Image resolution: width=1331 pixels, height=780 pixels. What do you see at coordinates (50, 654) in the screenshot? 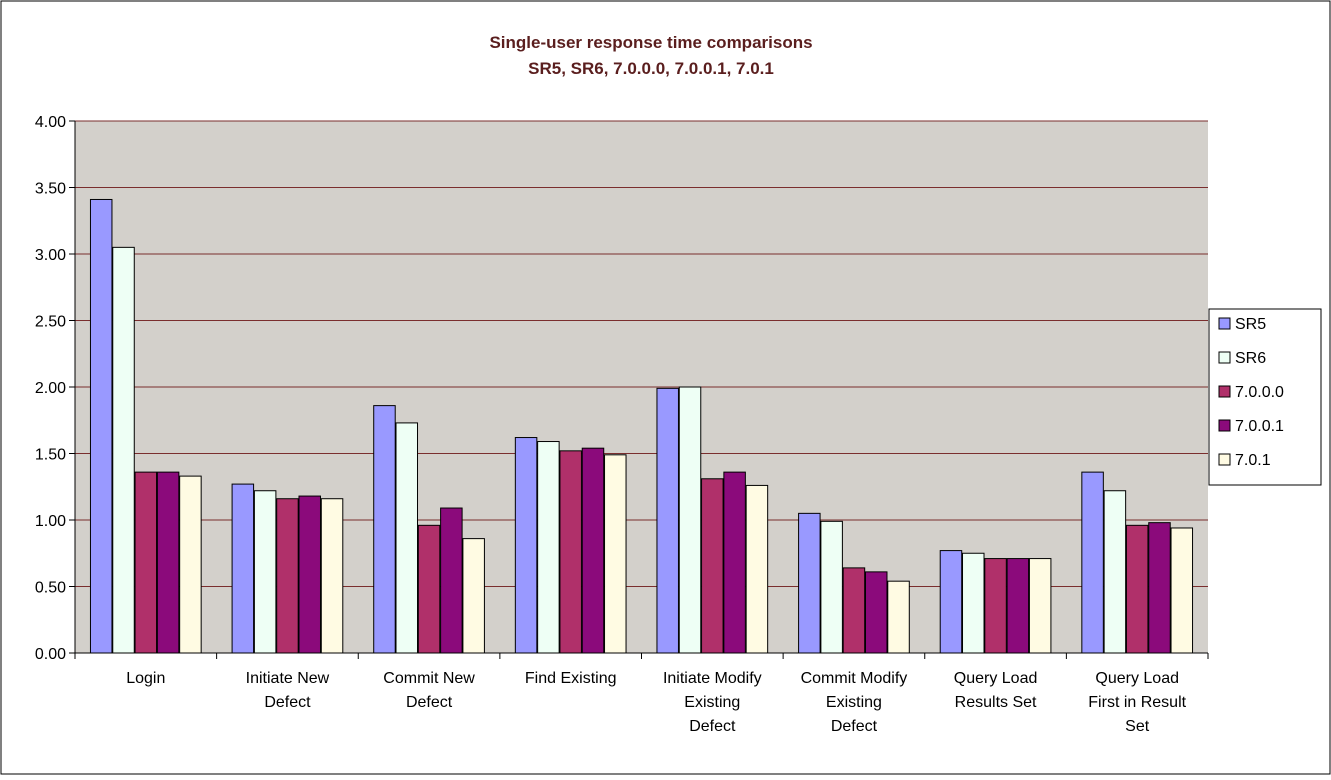
I see `y-tick-label: 0.00` at bounding box center [50, 654].